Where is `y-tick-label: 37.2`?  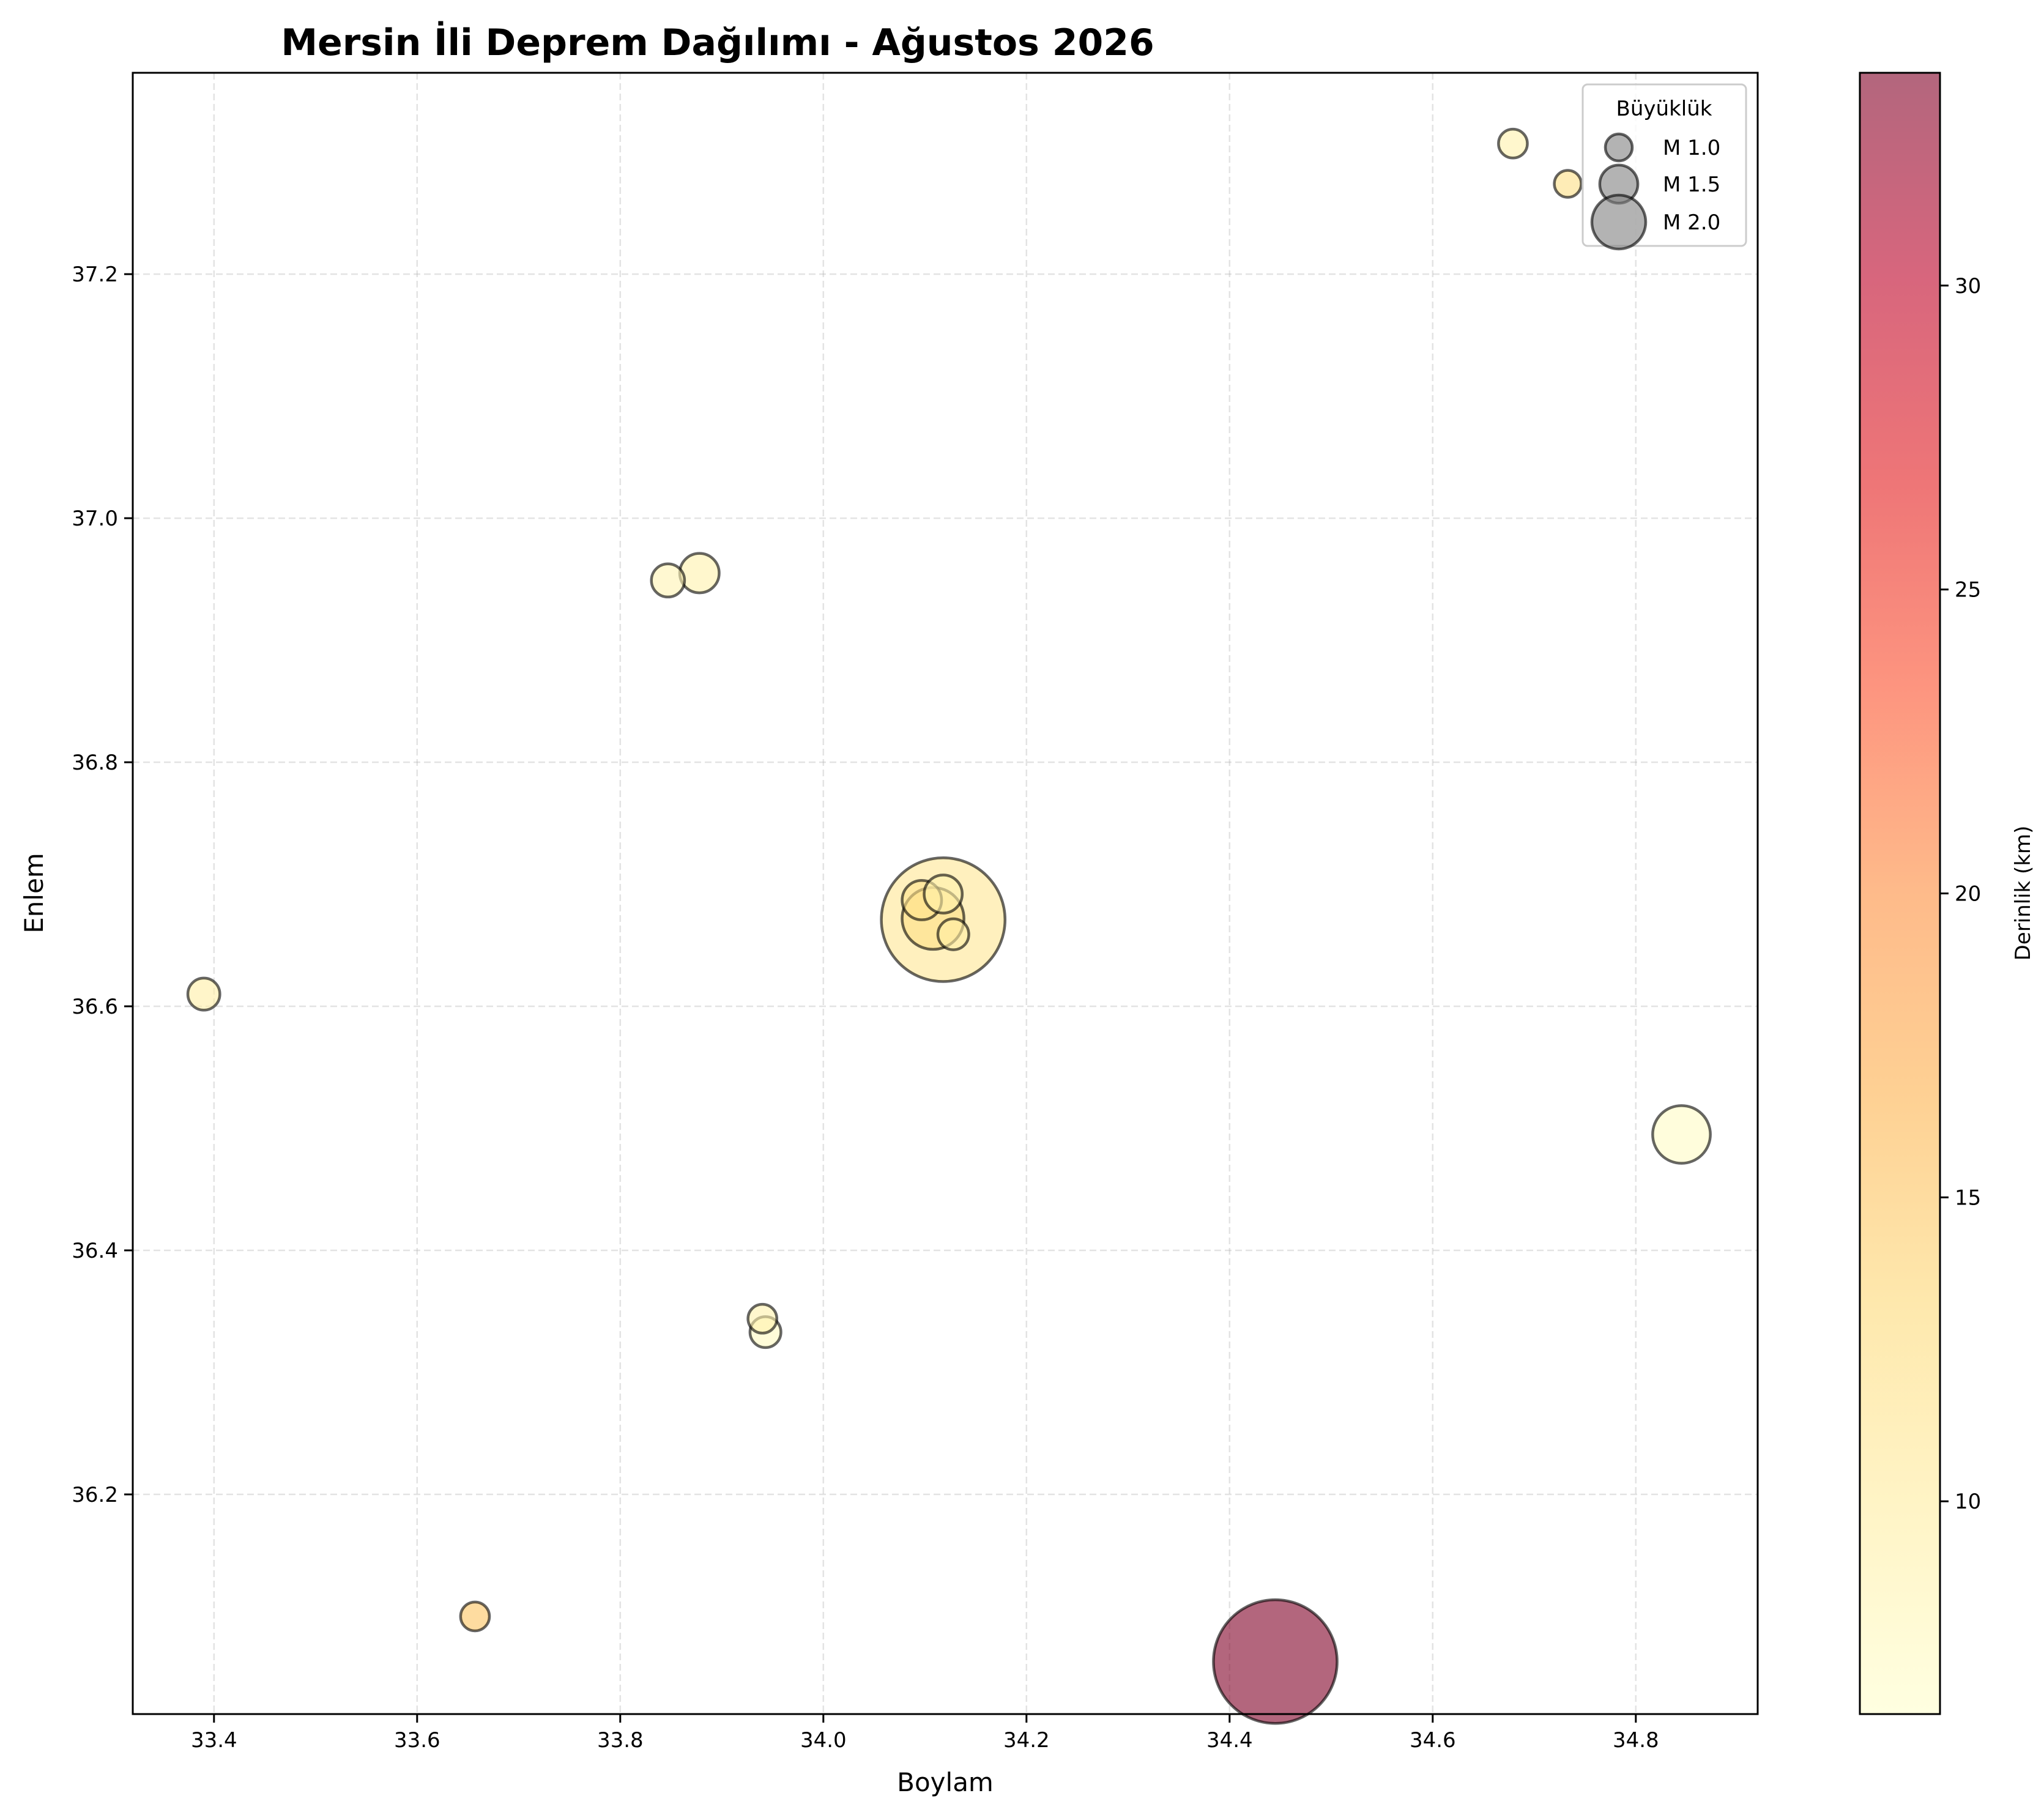
y-tick-label: 37.2 is located at coordinates (95, 274).